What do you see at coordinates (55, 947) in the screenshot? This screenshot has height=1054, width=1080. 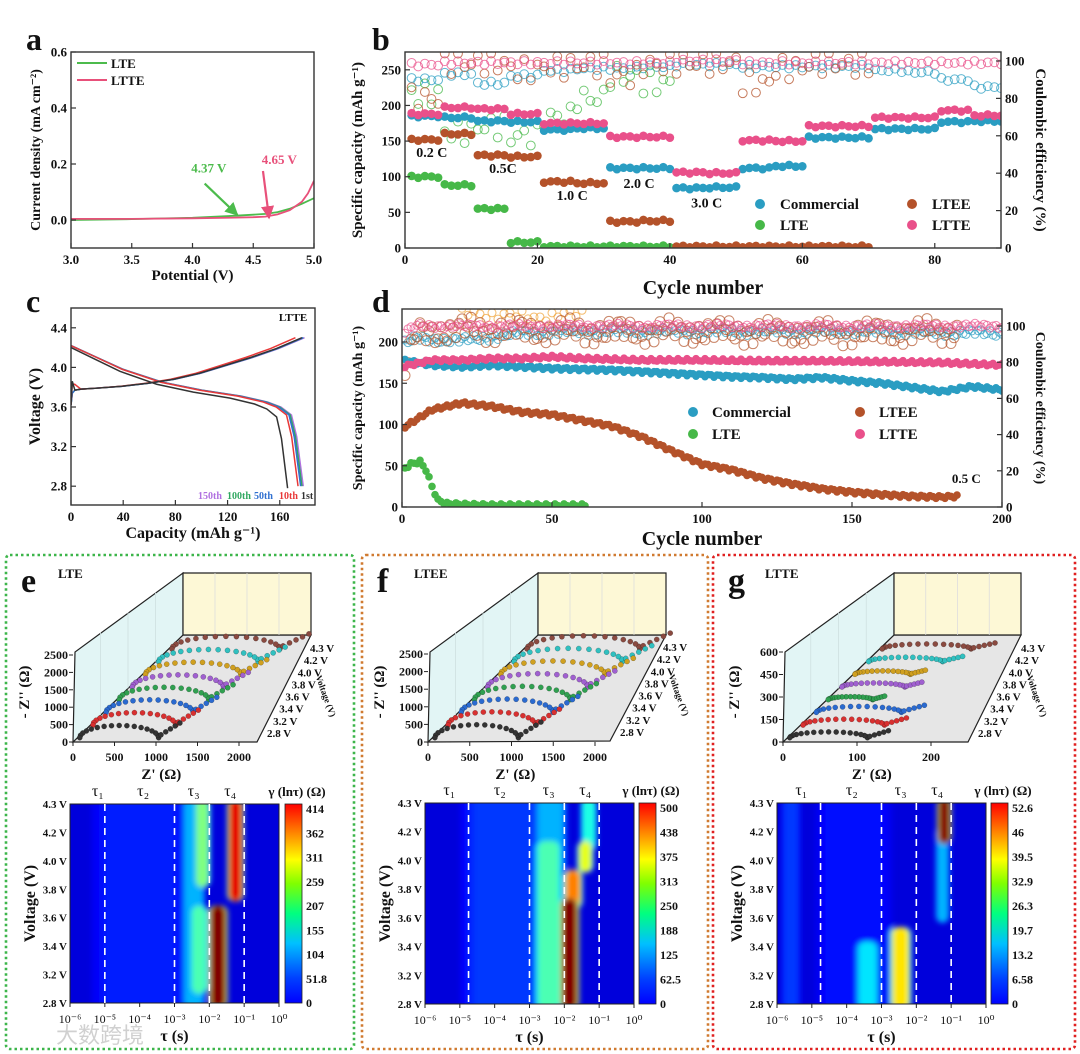 I see `voltage-tick-label: 3.4 V` at bounding box center [55, 947].